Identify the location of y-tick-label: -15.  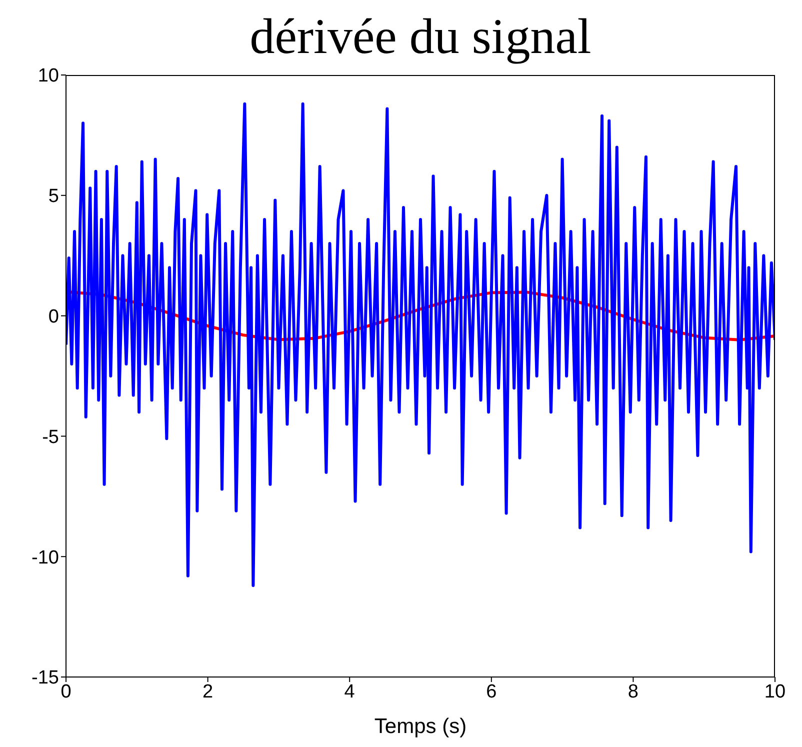
(45, 678).